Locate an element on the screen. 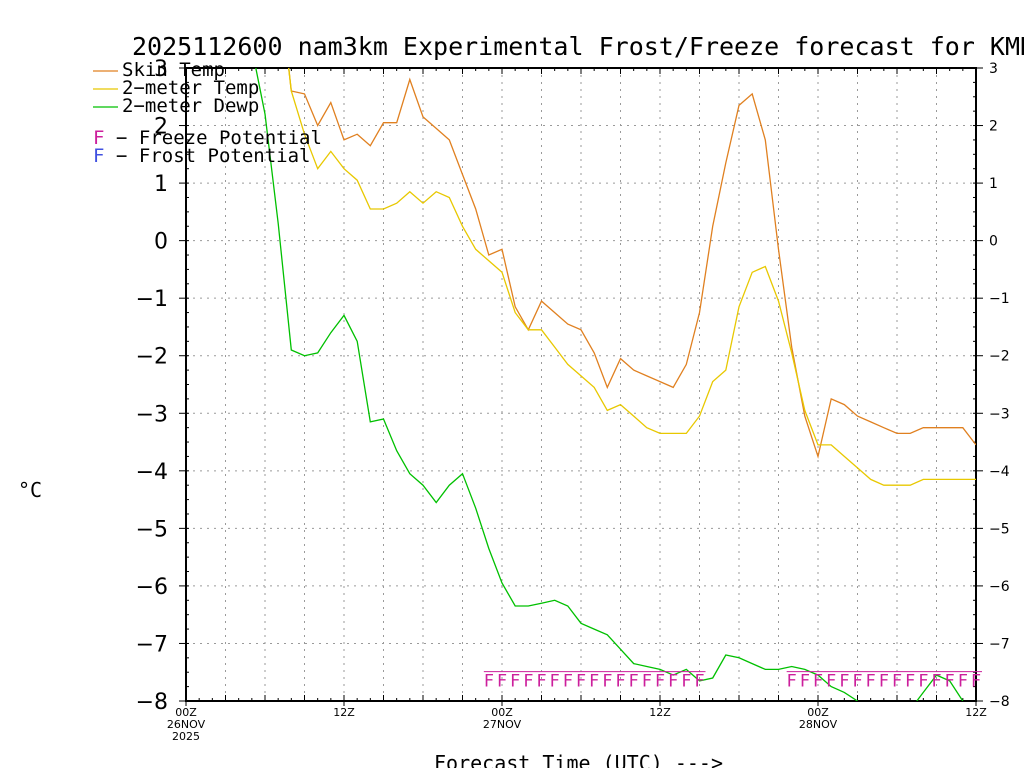 This screenshot has width=1024, height=768. y-tick-label-right: −5 is located at coordinates (999, 529).